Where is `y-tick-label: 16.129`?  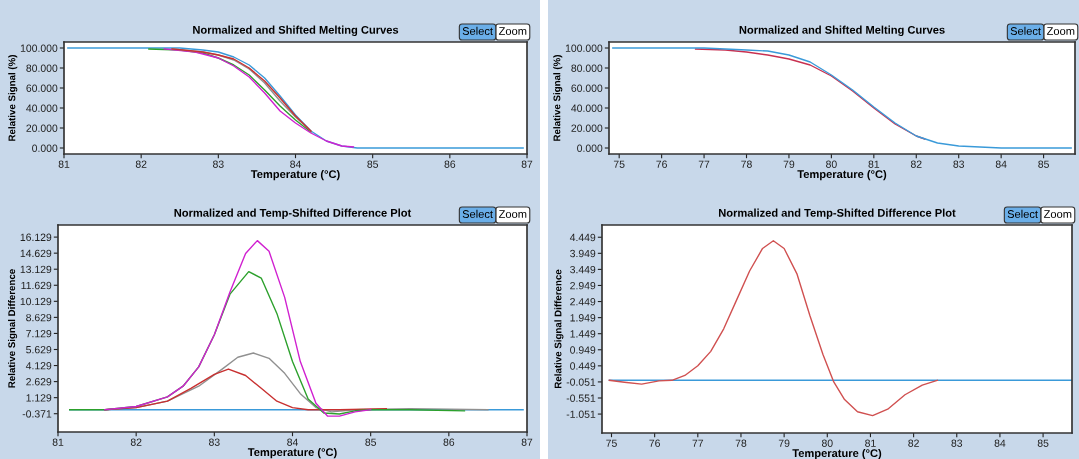 y-tick-label: 16.129 is located at coordinates (36, 237).